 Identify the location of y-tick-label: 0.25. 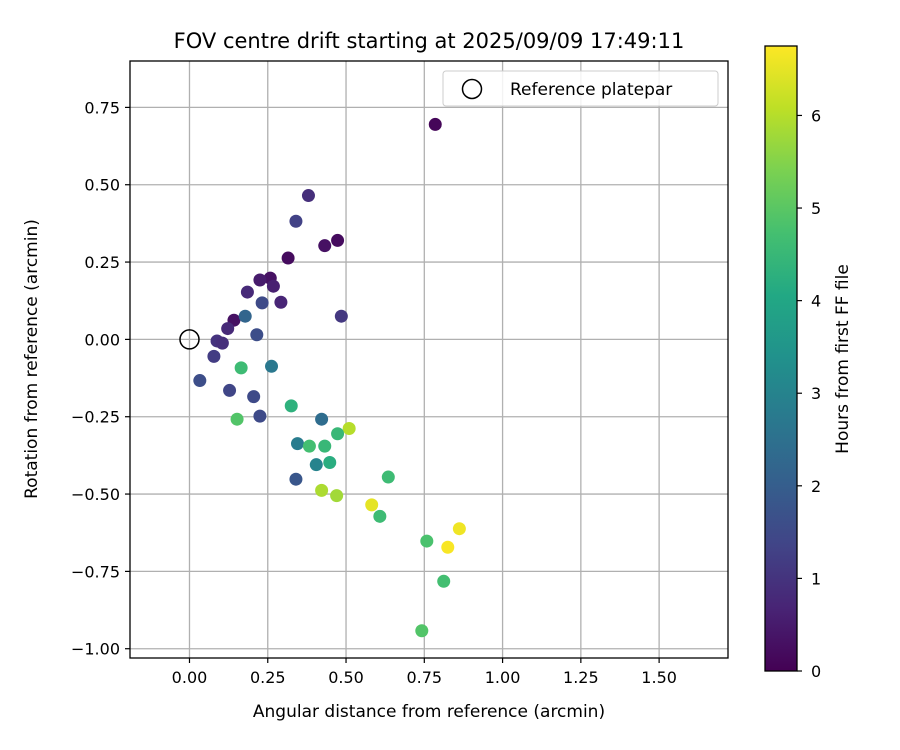
(102, 262).